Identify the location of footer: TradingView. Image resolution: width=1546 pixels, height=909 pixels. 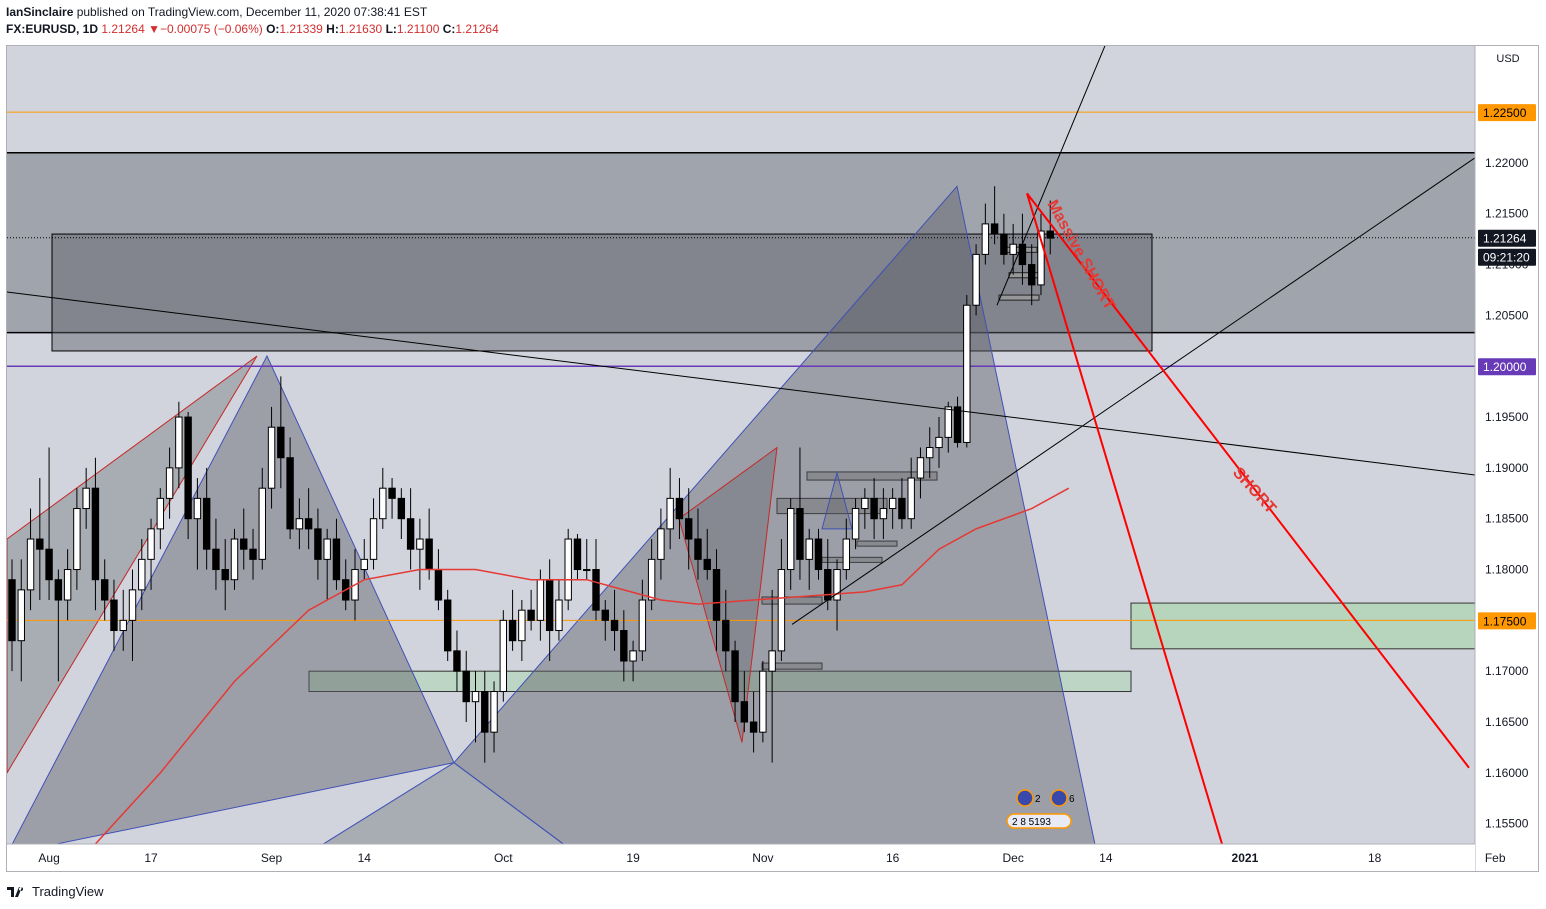
(55, 891).